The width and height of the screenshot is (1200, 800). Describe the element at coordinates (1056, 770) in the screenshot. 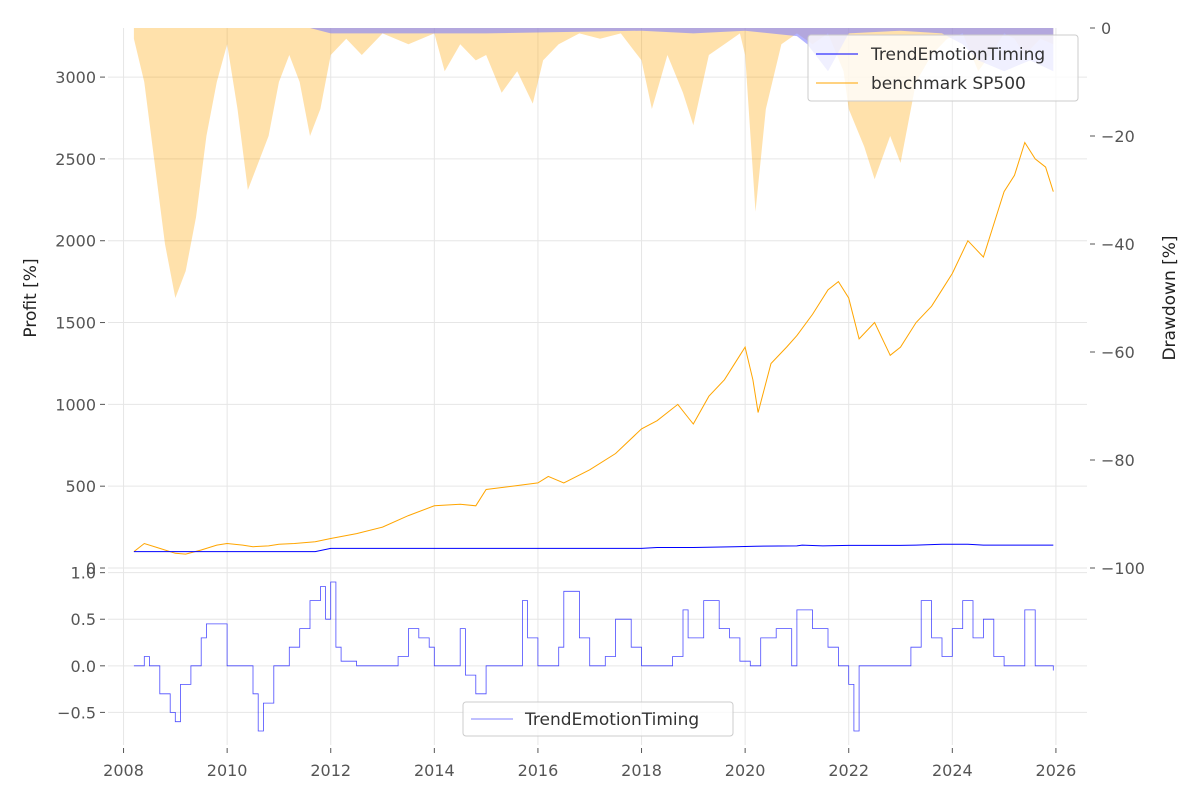

I see `x-tick-label: 2026` at that location.